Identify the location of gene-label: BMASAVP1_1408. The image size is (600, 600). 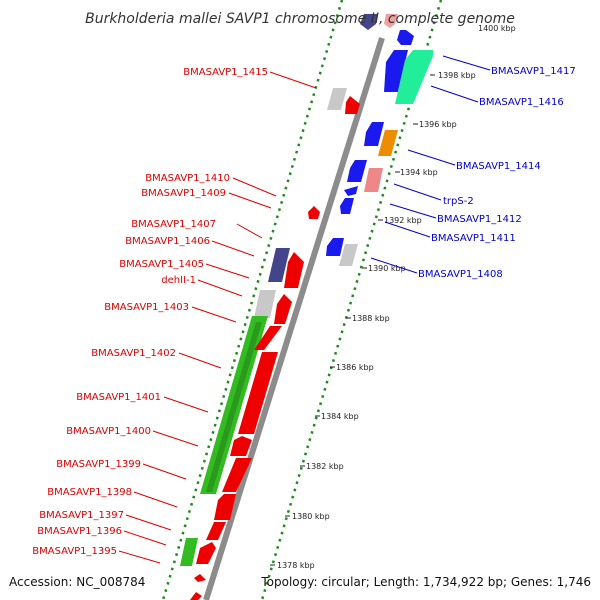
(460, 274).